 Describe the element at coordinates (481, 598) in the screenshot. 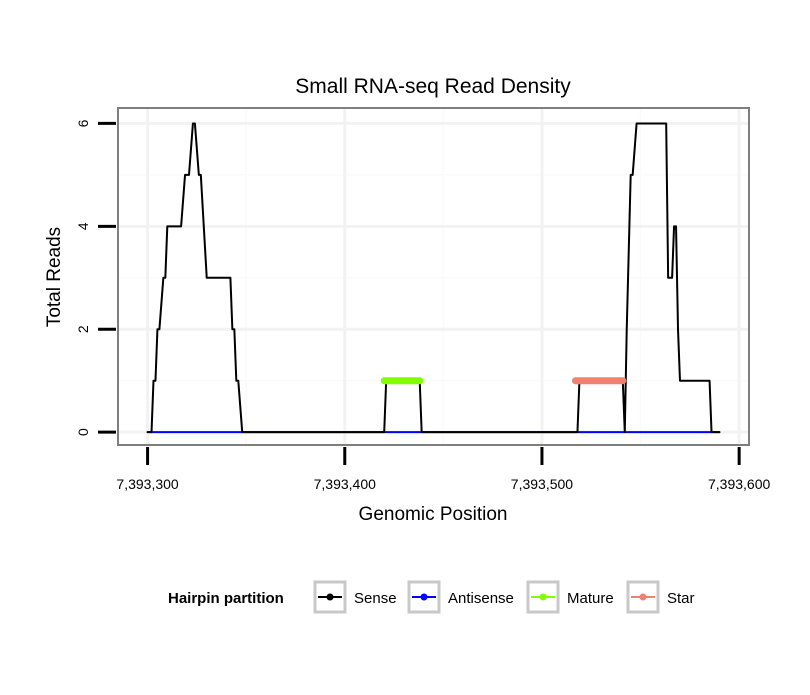

I see `legend-label-antisense: Antisense` at that location.